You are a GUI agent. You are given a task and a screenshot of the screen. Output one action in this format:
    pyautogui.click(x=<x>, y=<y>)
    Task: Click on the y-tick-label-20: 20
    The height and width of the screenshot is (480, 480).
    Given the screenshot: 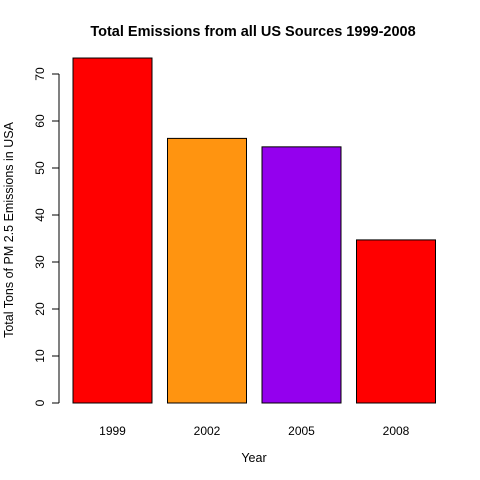 What is the action you would take?
    pyautogui.click(x=40, y=309)
    